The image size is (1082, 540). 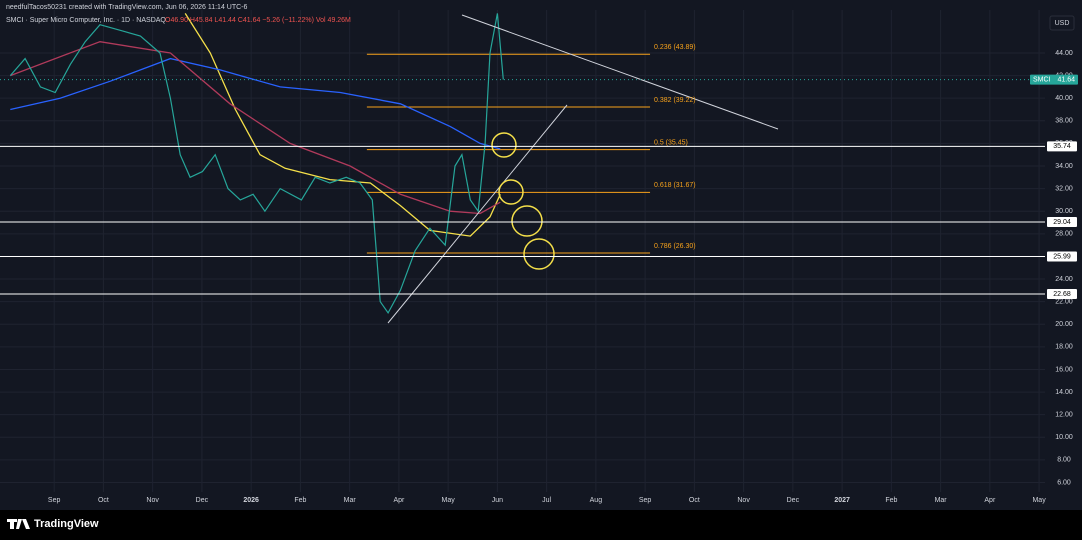 I want to click on y-tick-label: 10.00, so click(x=1064, y=437).